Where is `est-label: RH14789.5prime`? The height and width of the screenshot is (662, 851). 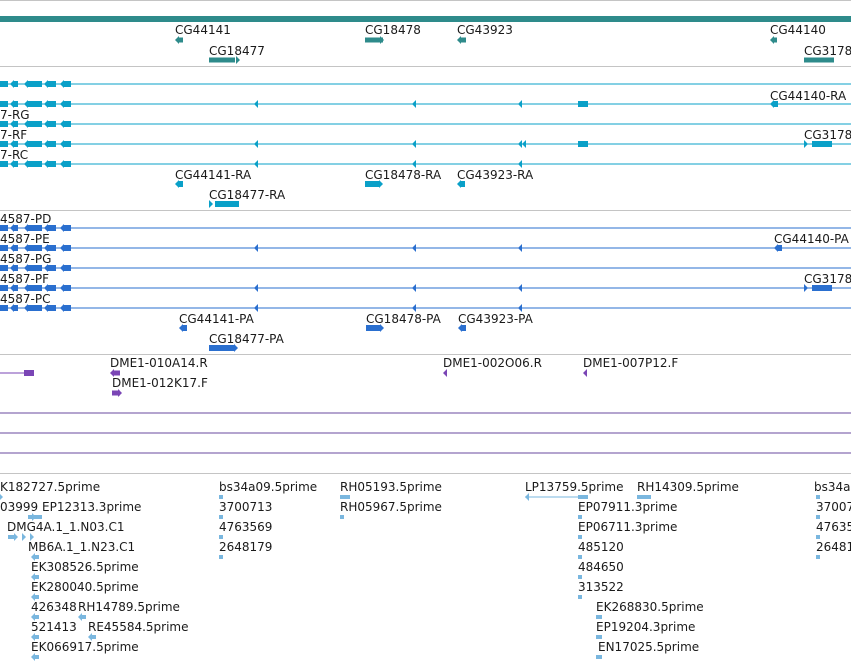
est-label: RH14789.5prime is located at coordinates (129, 607).